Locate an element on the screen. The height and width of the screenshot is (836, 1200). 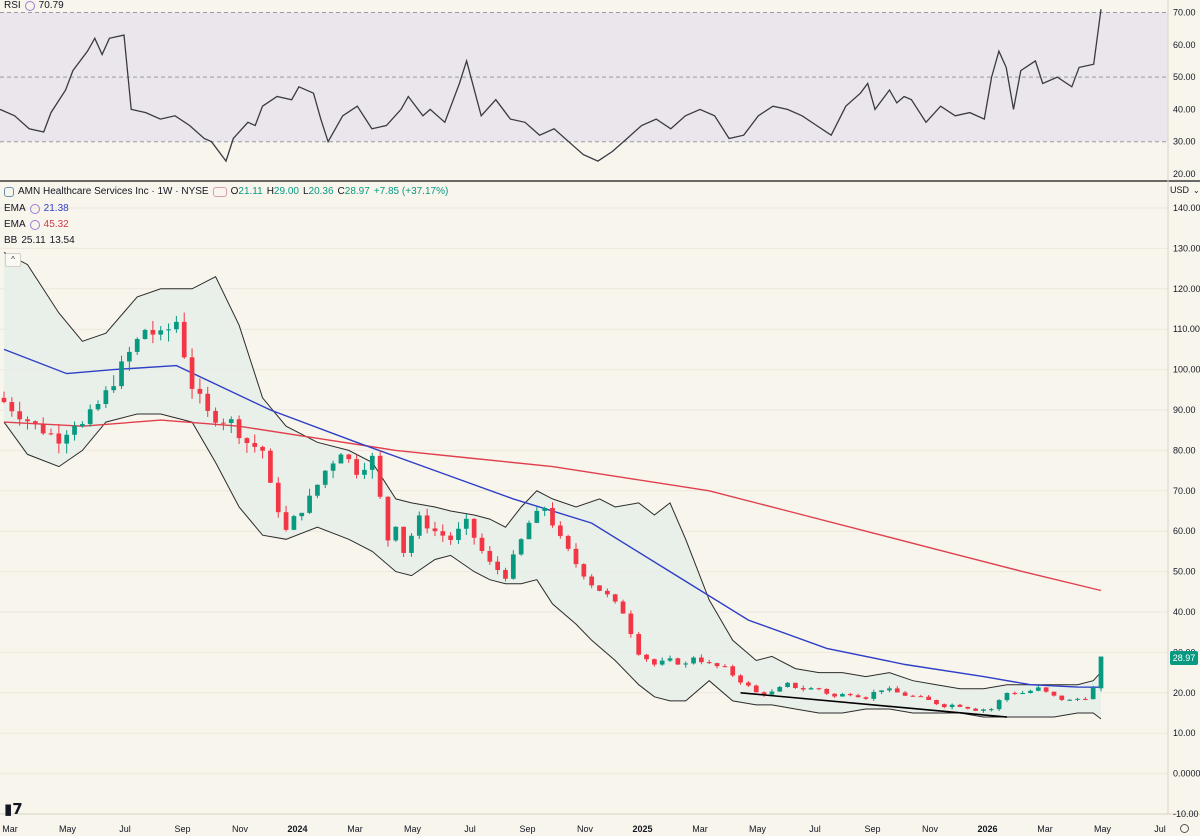
bb-legend: BB 25.11 13.54 is located at coordinates (39, 240).